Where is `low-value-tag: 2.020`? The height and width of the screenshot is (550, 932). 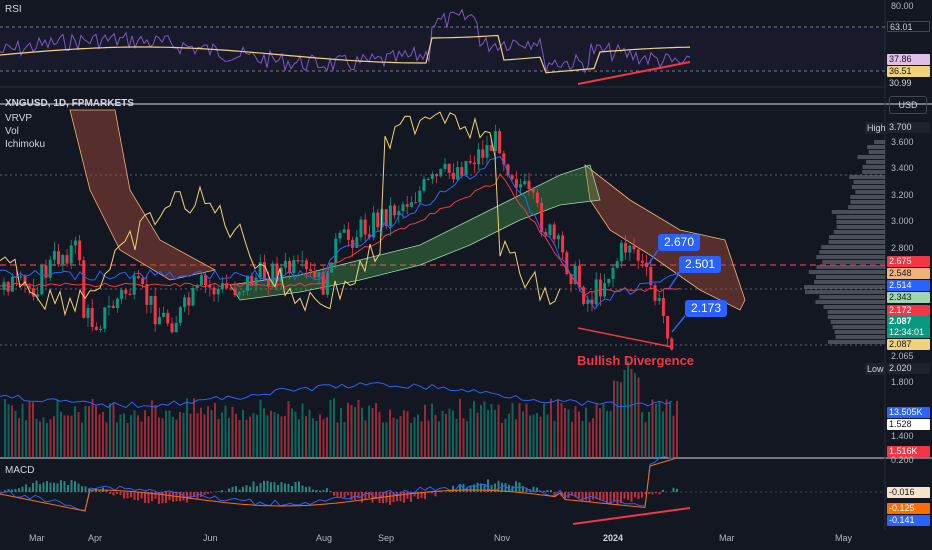
low-value-tag: 2.020 is located at coordinates (908, 368).